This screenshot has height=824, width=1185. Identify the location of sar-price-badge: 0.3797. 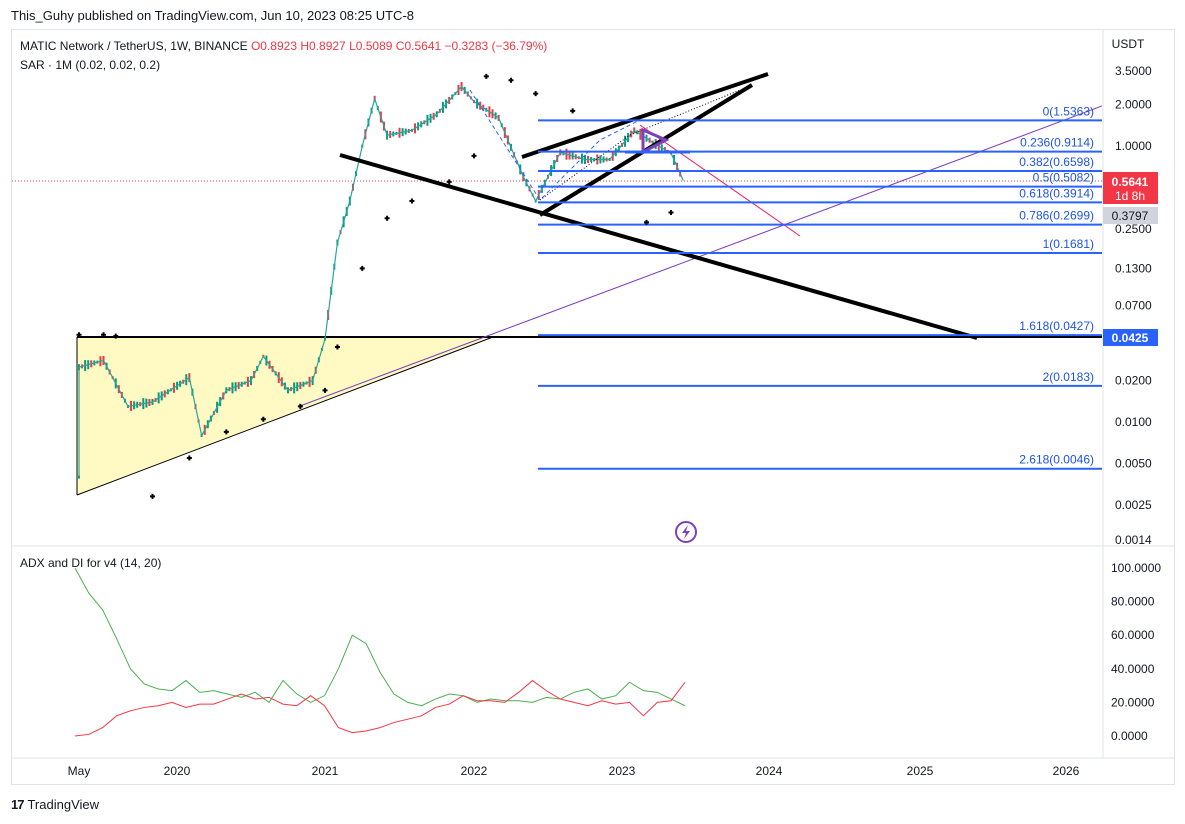
(1130, 215).